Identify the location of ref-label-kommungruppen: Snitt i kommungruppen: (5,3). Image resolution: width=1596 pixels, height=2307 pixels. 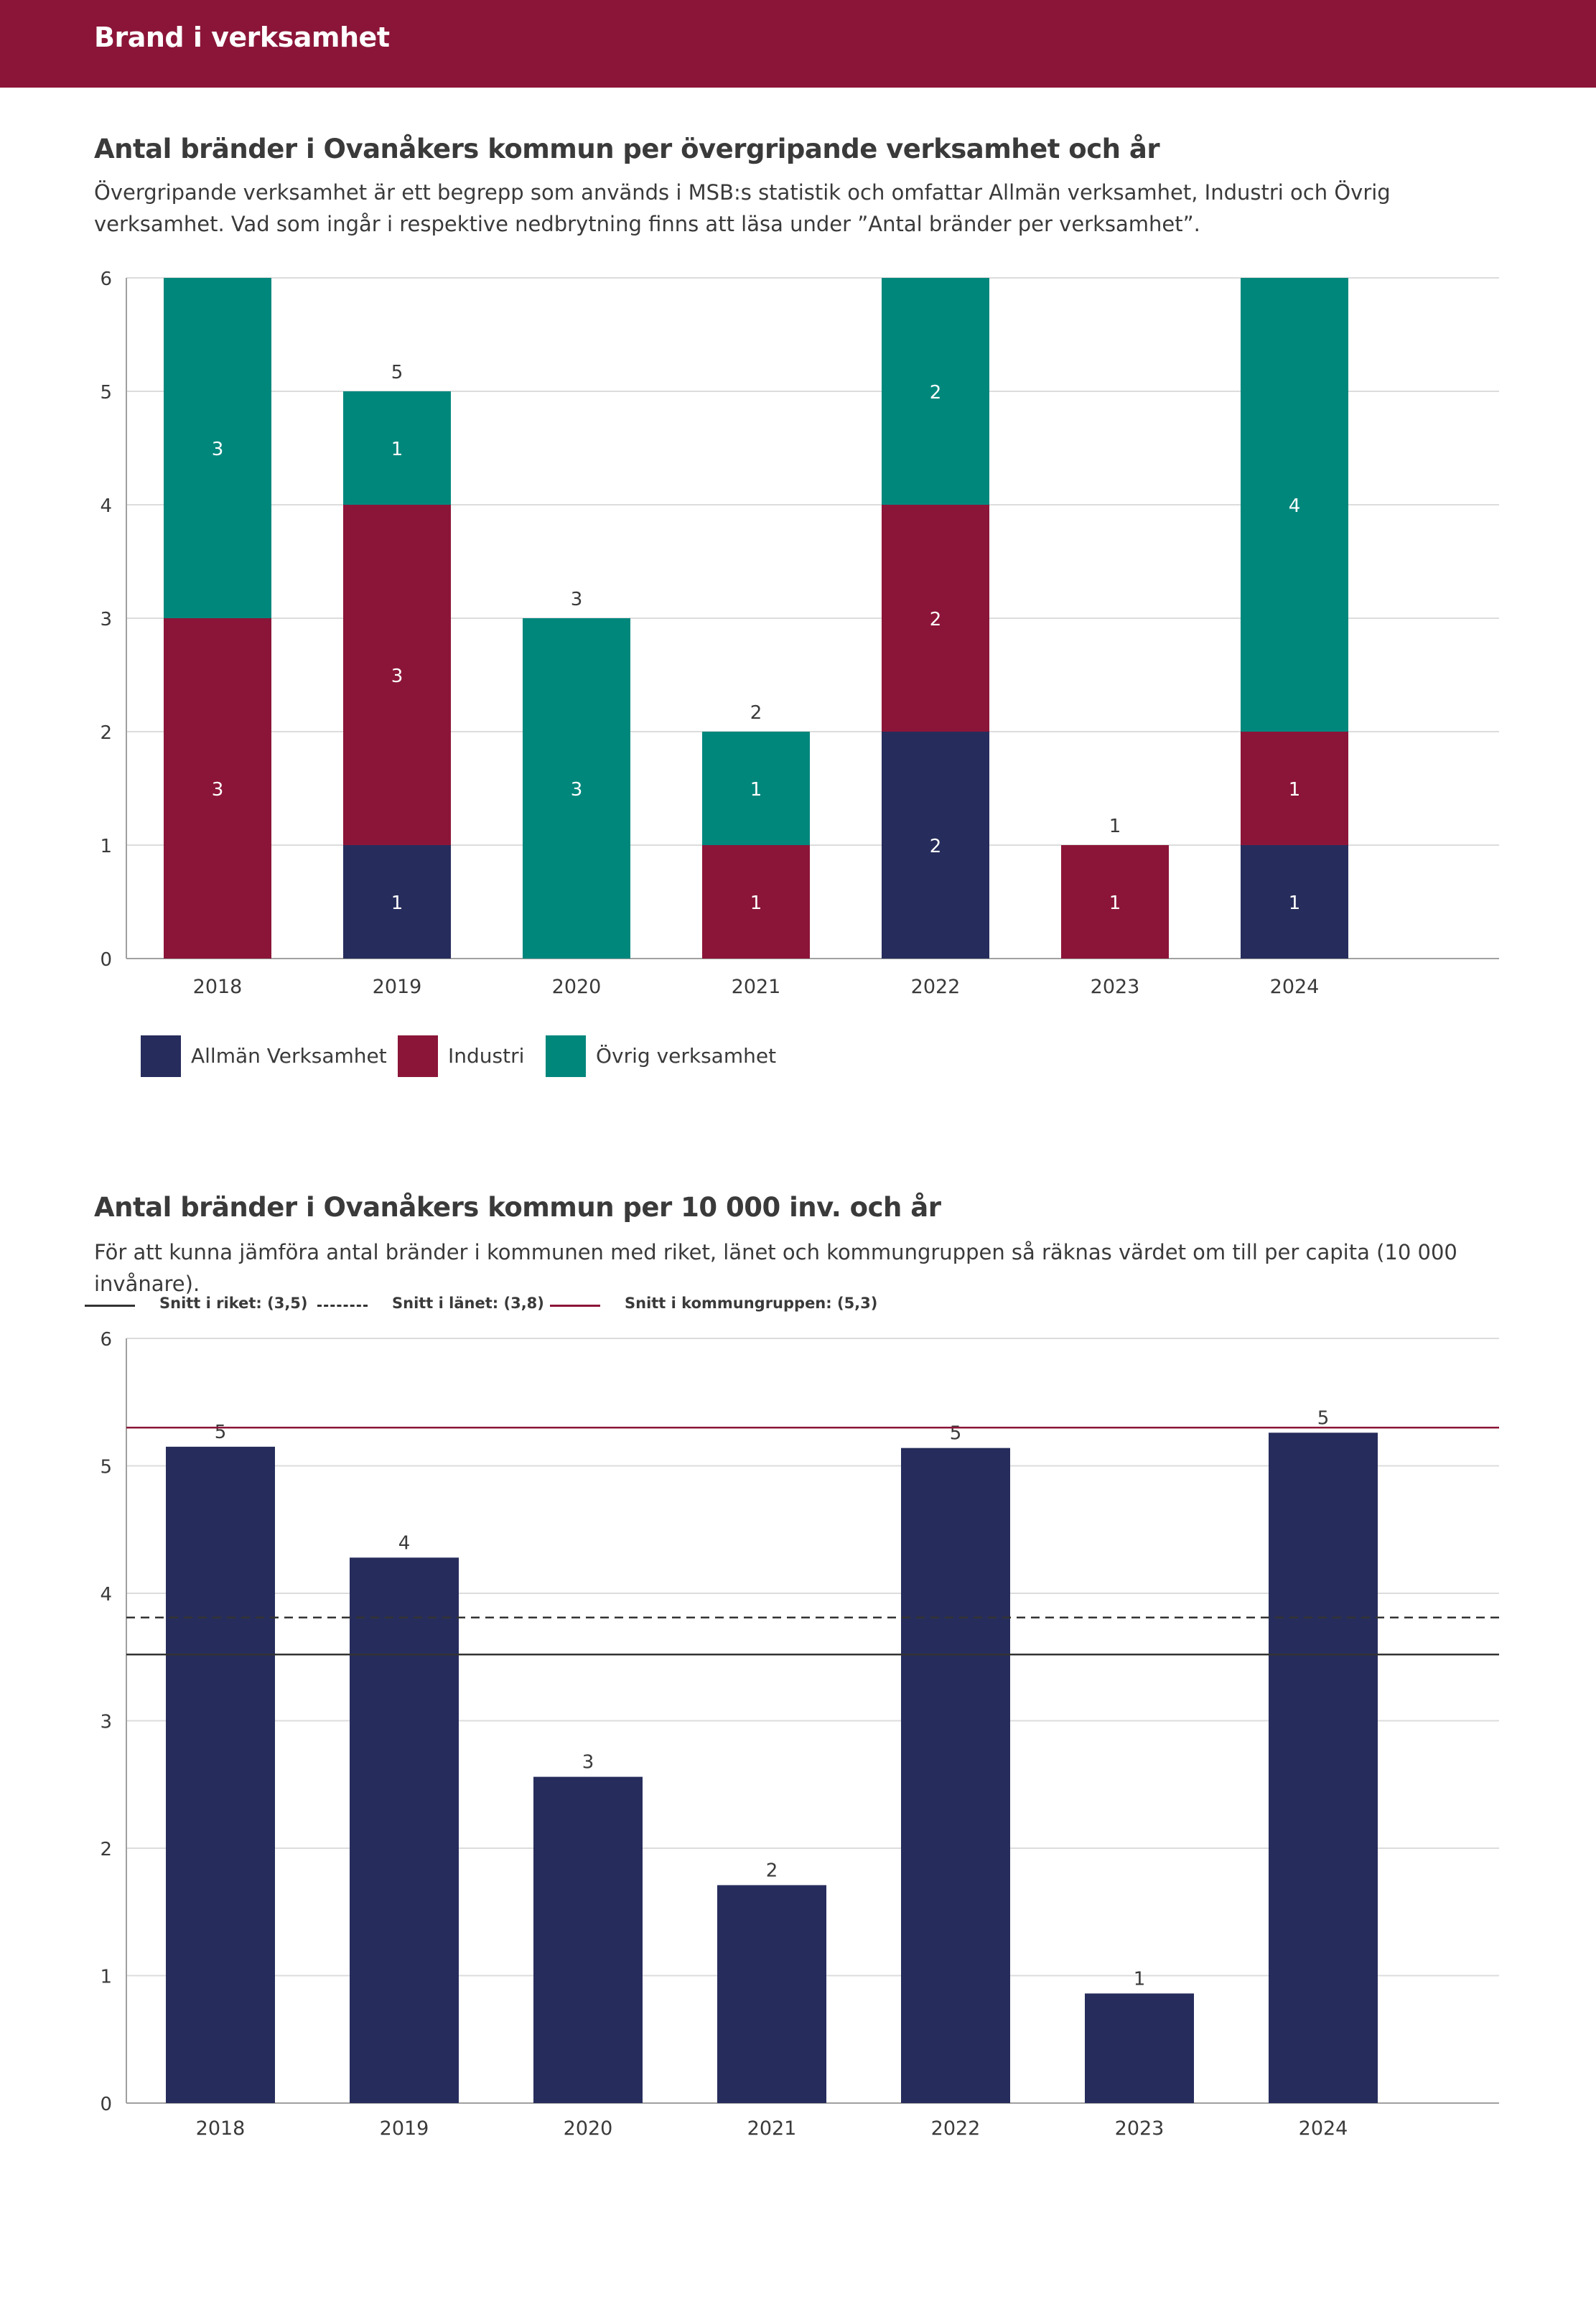
(751, 1303).